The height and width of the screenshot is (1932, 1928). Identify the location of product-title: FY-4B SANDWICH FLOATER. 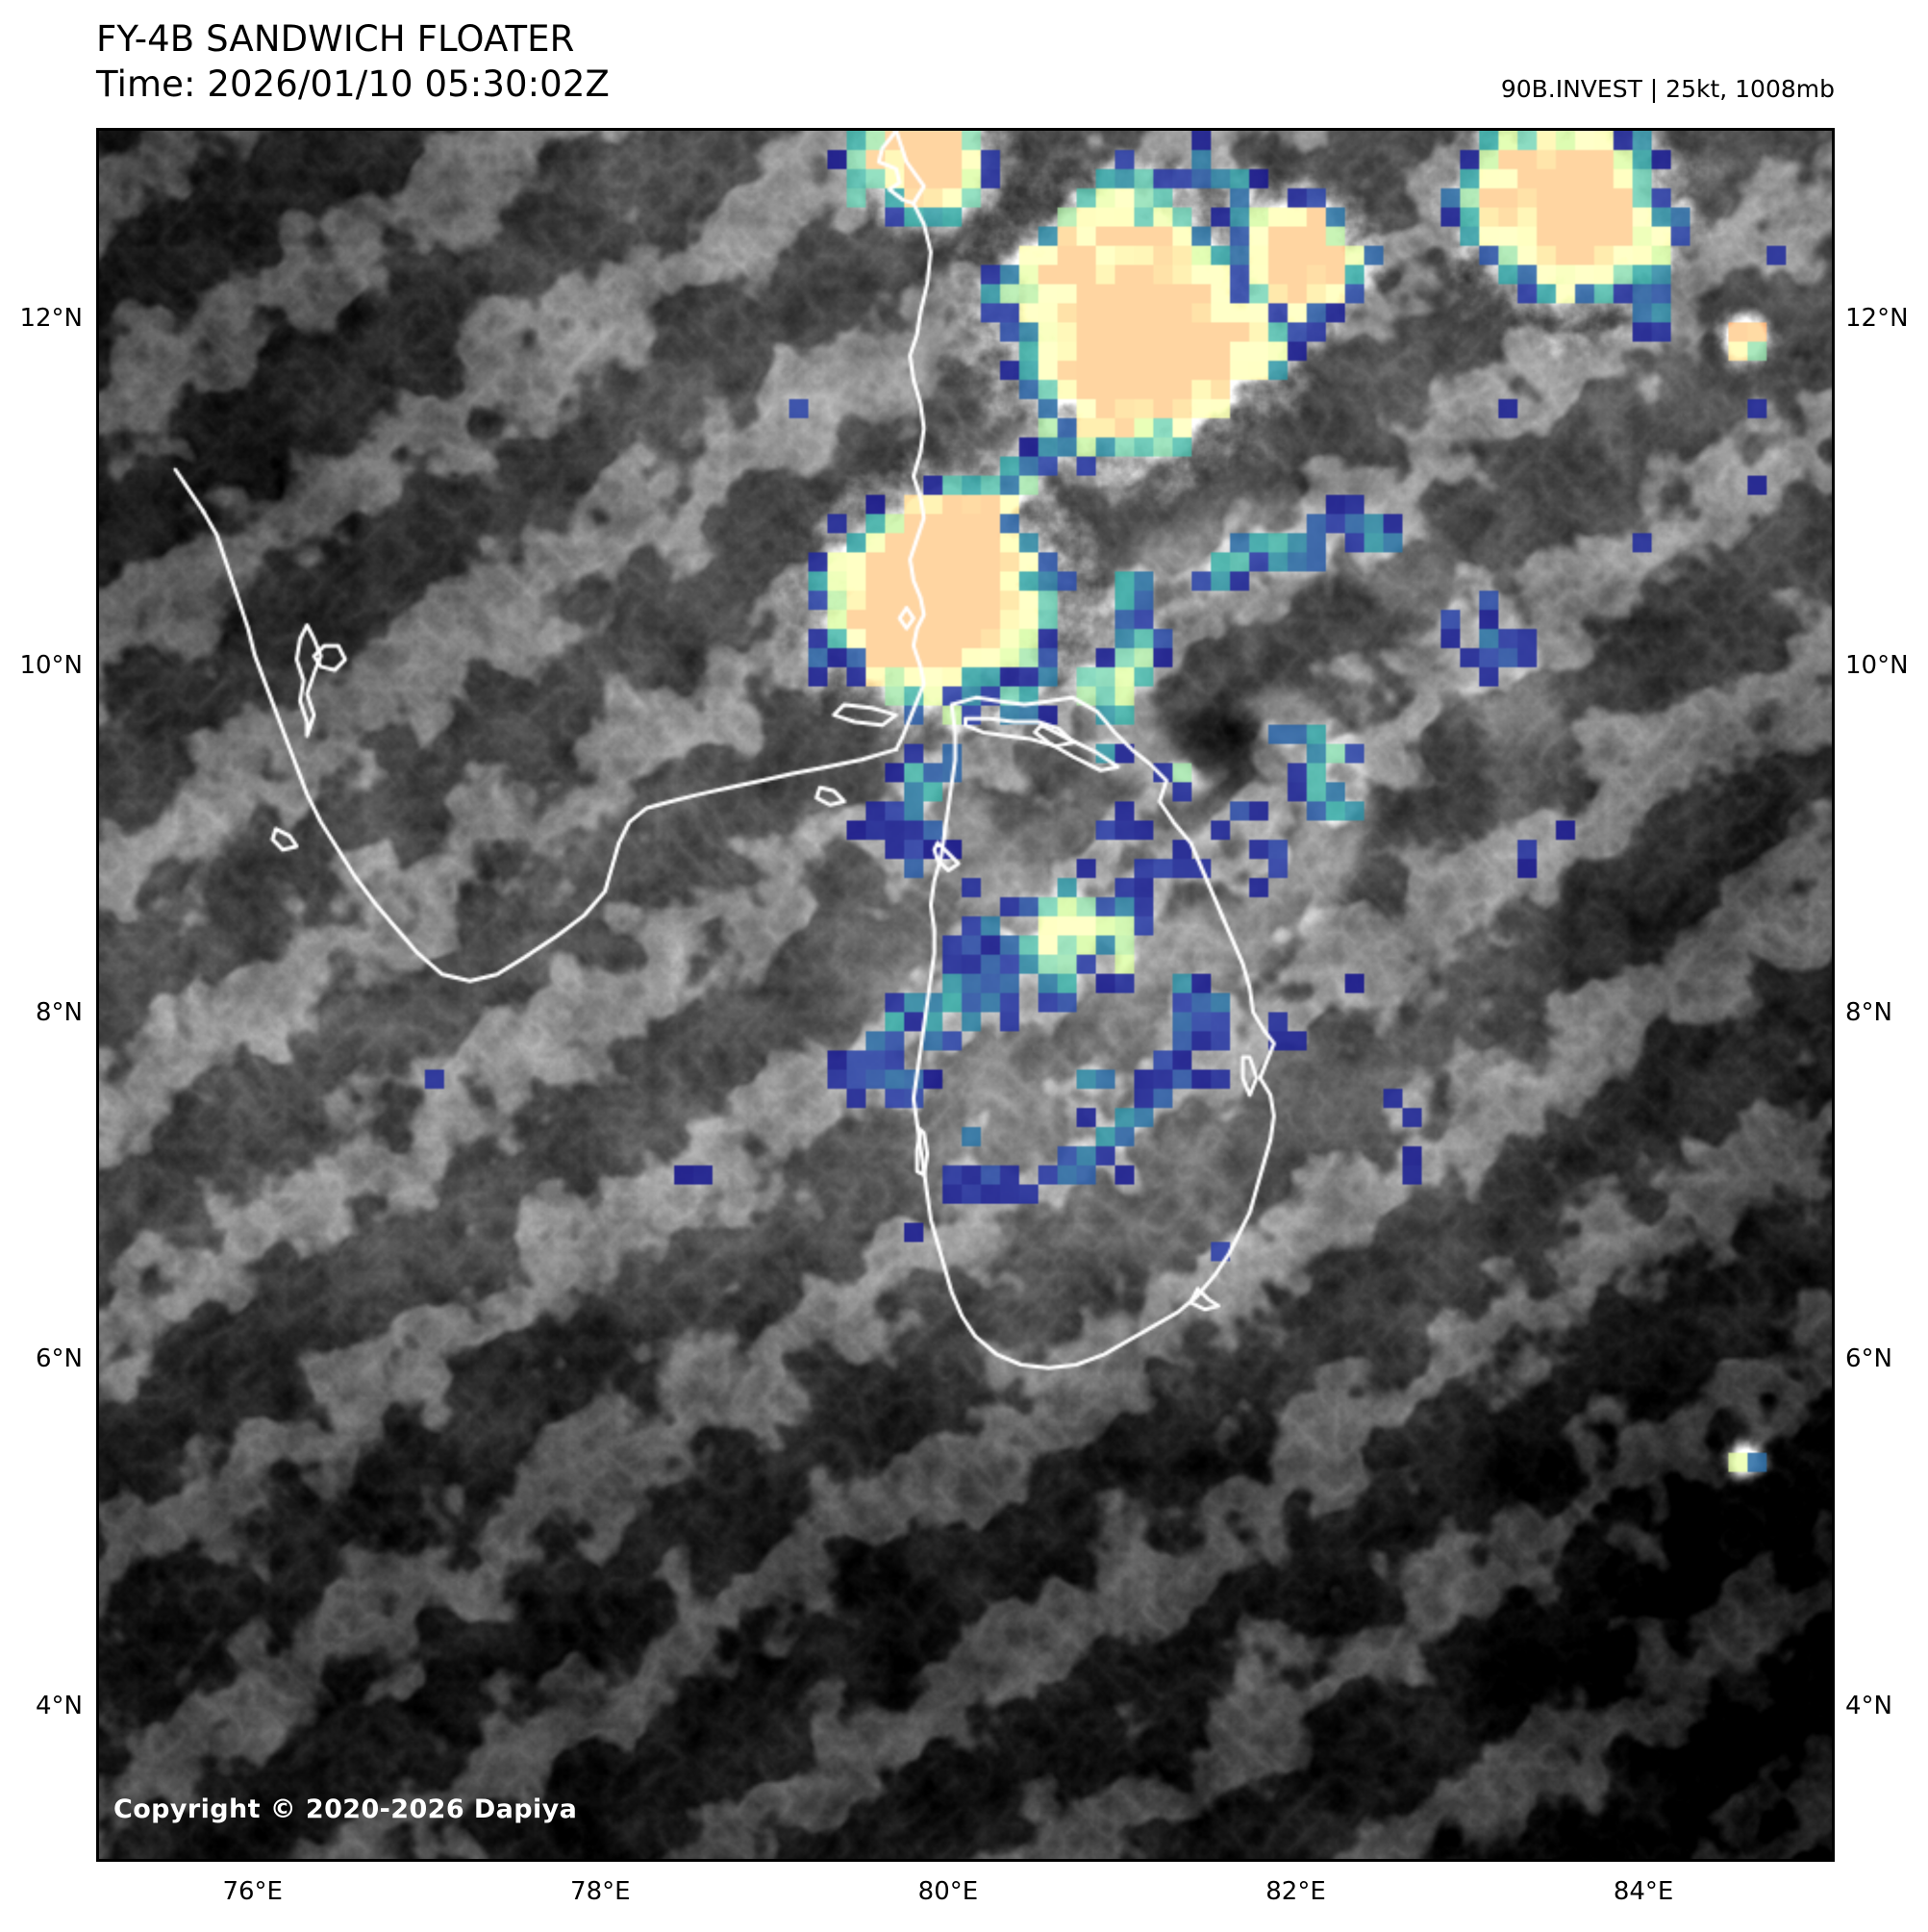
(335, 39).